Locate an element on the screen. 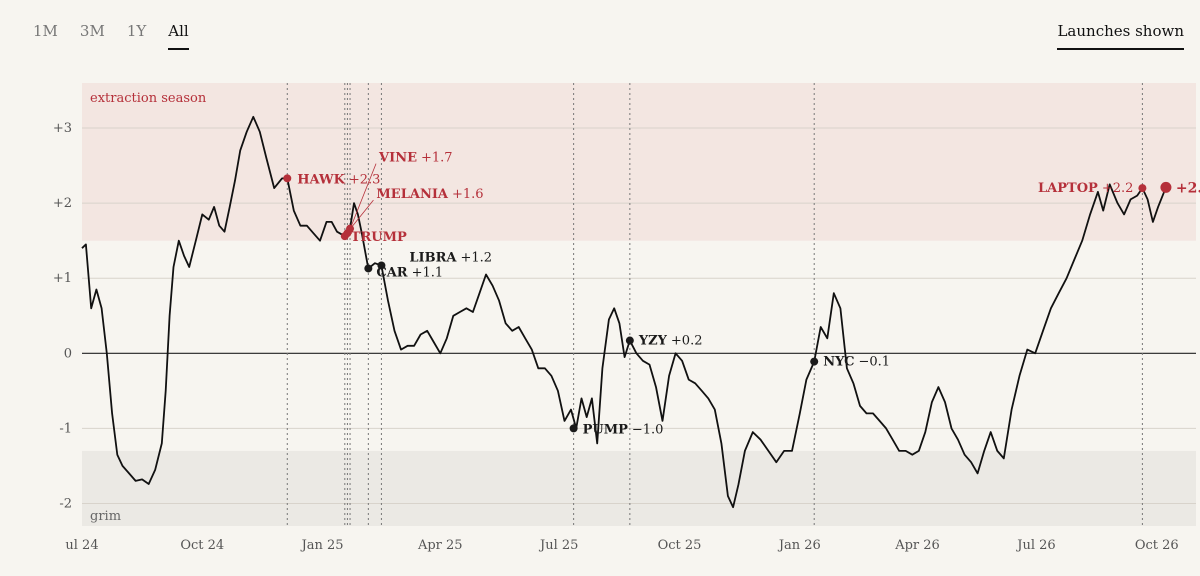 The image size is (1200, 576). band-label-grim: grim is located at coordinates (105, 516).